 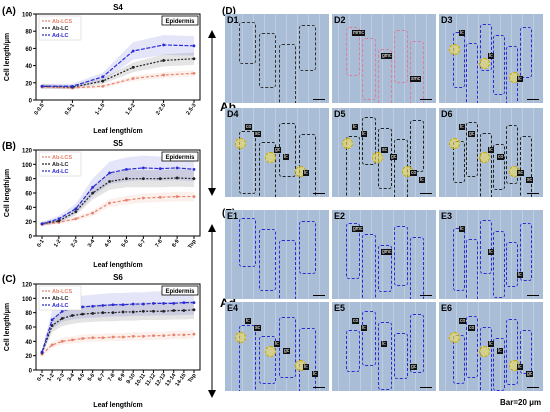 I want to click on cell-type-tag: smc, so click(x=416, y=79).